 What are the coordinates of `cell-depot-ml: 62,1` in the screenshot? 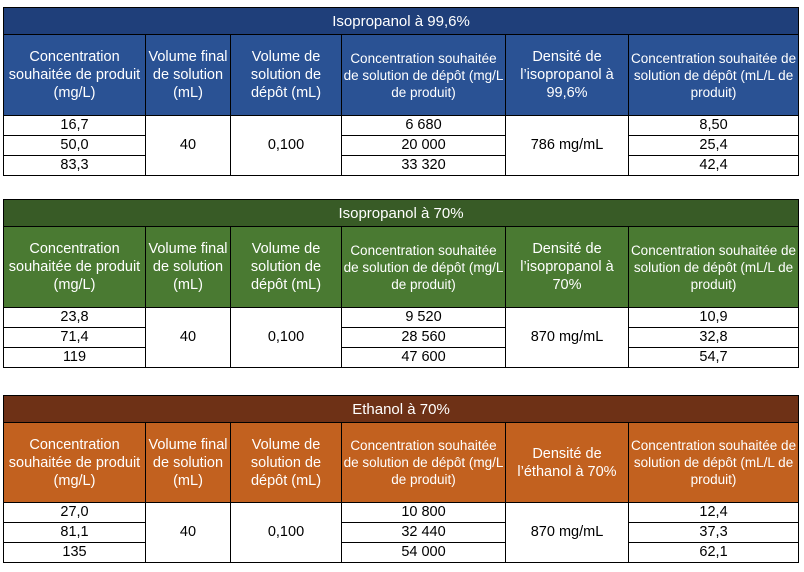 It's located at (713, 552).